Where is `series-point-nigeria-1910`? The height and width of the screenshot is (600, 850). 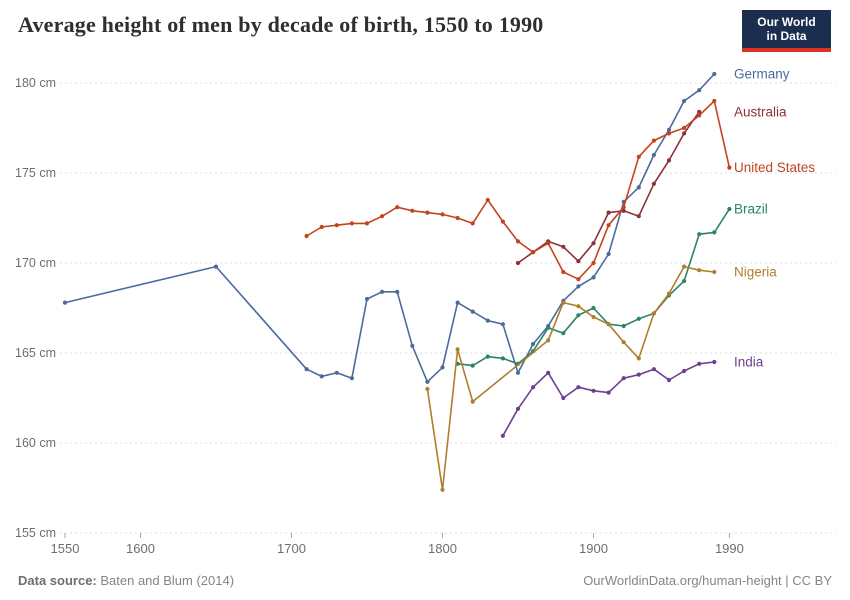
series-point-nigeria-1910 is located at coordinates (608, 324).